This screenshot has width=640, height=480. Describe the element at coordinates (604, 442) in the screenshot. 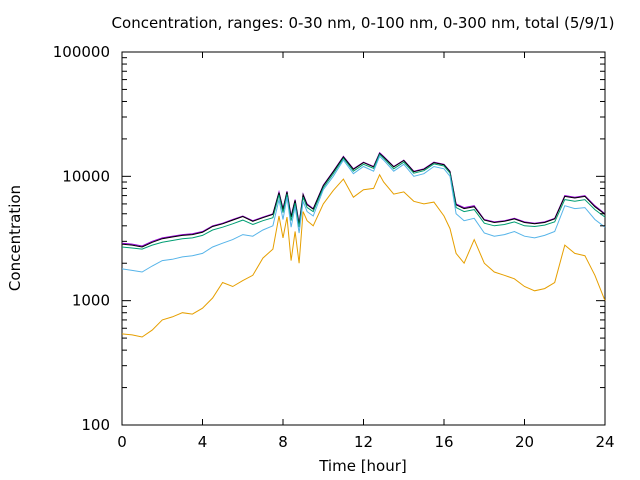

I see `x-tick-label: 24` at that location.